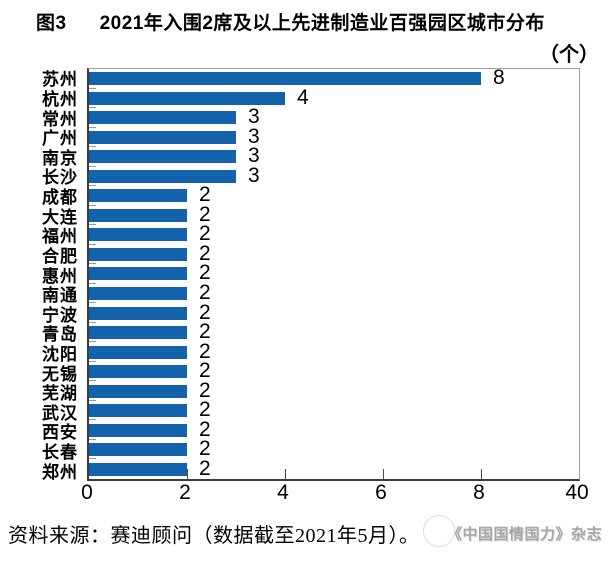 This screenshot has width=611, height=562. Describe the element at coordinates (525, 534) in the screenshot. I see `watermark-text: 《中国国情国力》杂志` at that location.